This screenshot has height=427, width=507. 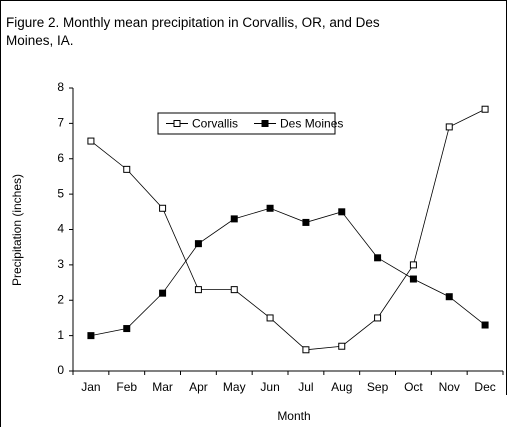 I want to click on x-tick-label: Dec, so click(x=484, y=387).